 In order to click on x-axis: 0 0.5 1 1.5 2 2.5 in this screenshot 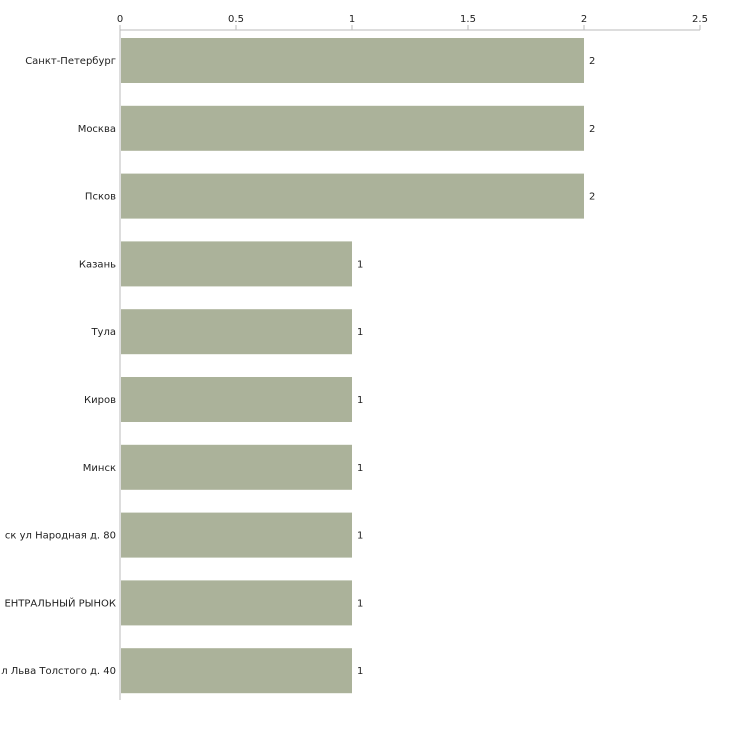, I will do `click(412, 22)`.